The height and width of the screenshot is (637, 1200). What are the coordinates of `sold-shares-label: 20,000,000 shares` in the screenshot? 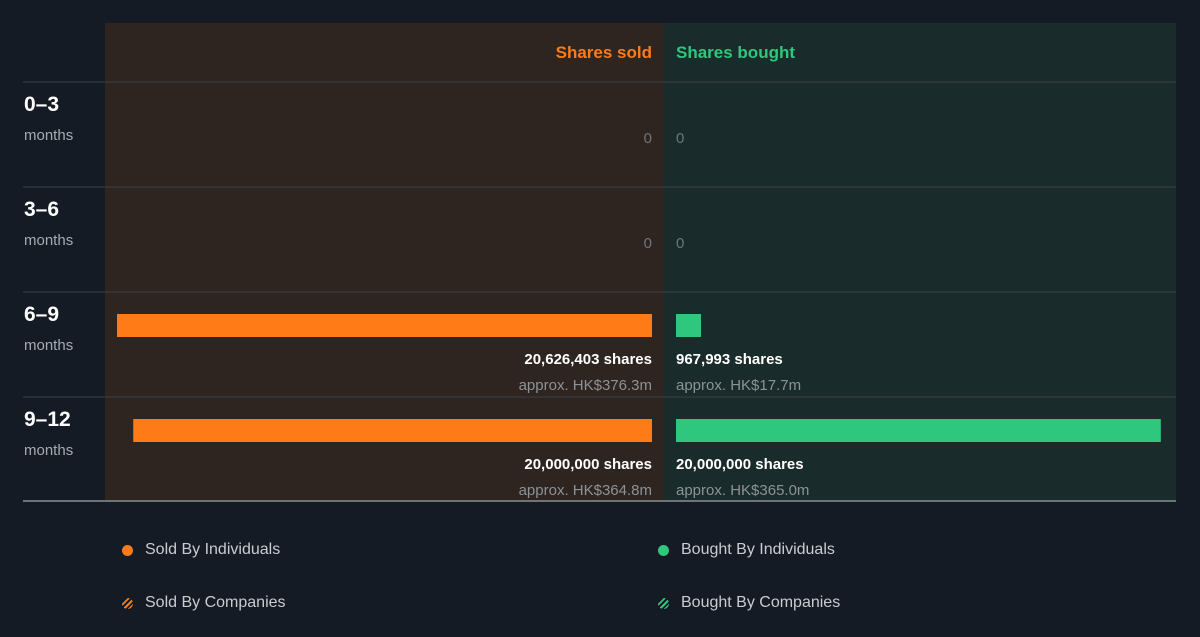 It's located at (588, 464).